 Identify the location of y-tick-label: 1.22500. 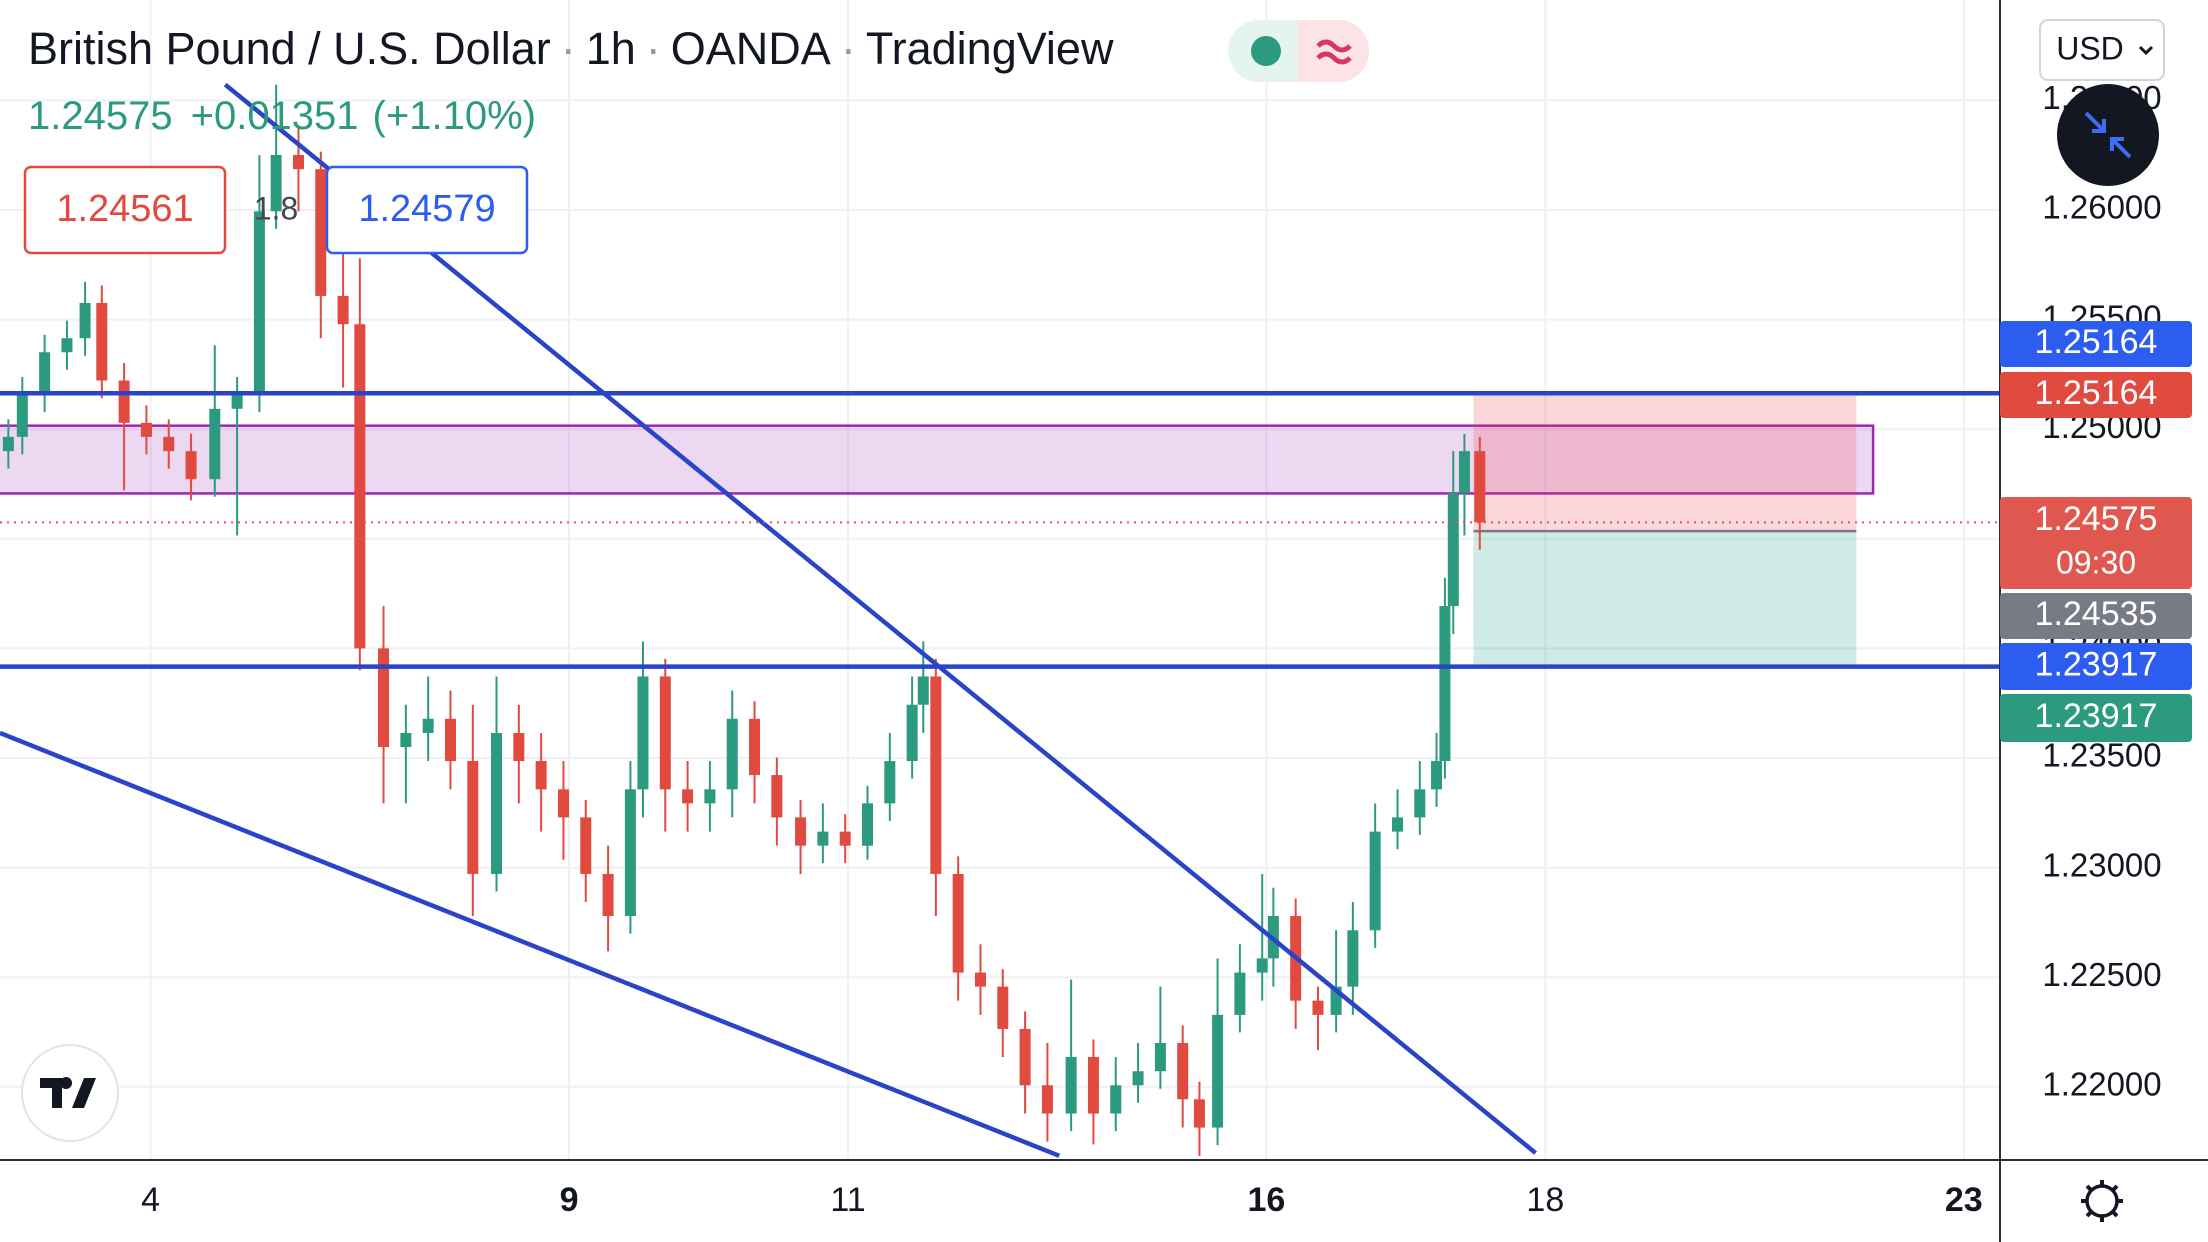
(2101, 974).